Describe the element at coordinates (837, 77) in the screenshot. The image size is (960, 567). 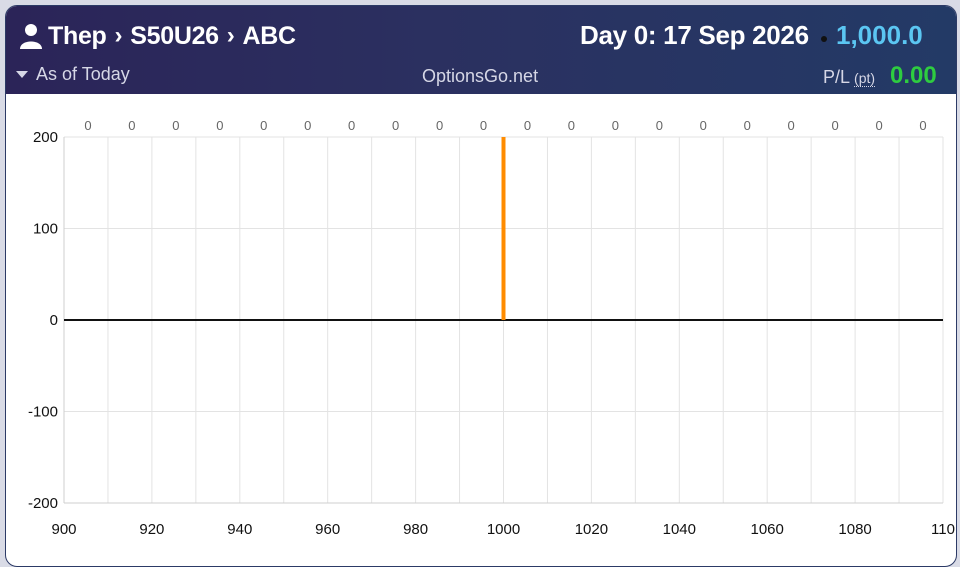
I see `pl-label-text: P/L` at that location.